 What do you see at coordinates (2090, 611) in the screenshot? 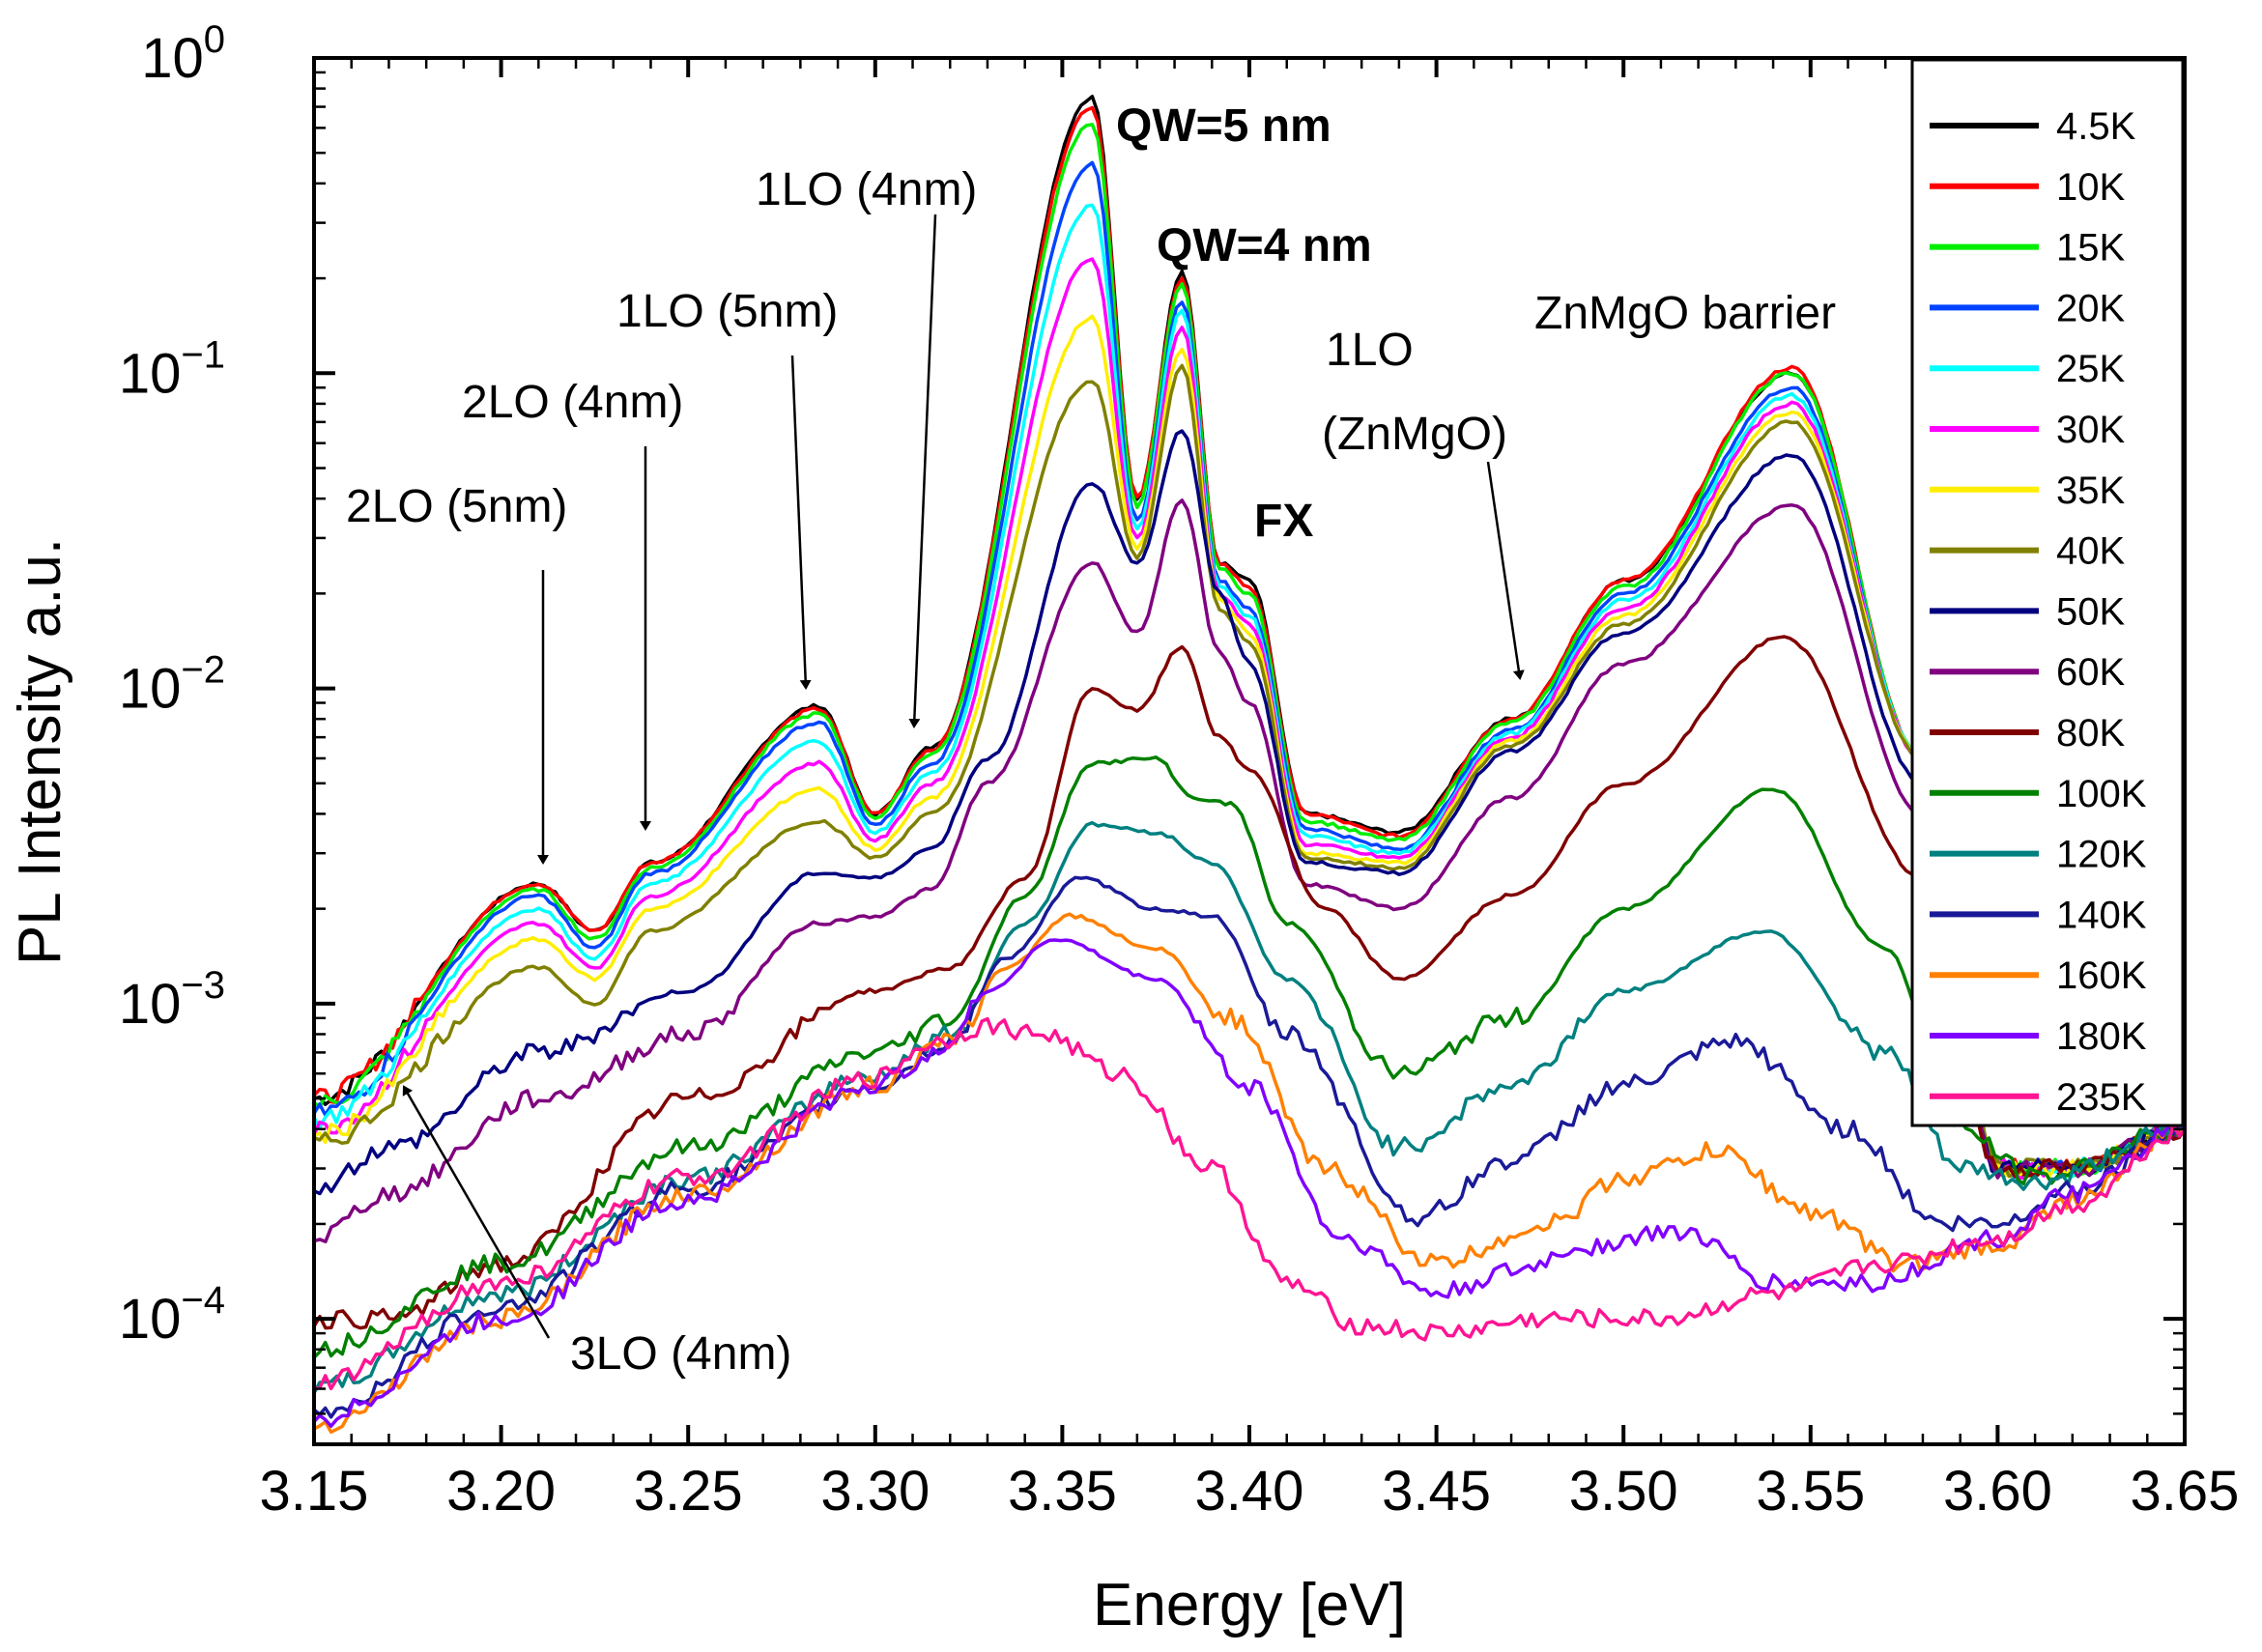
I see `legend-label: 50K` at bounding box center [2090, 611].